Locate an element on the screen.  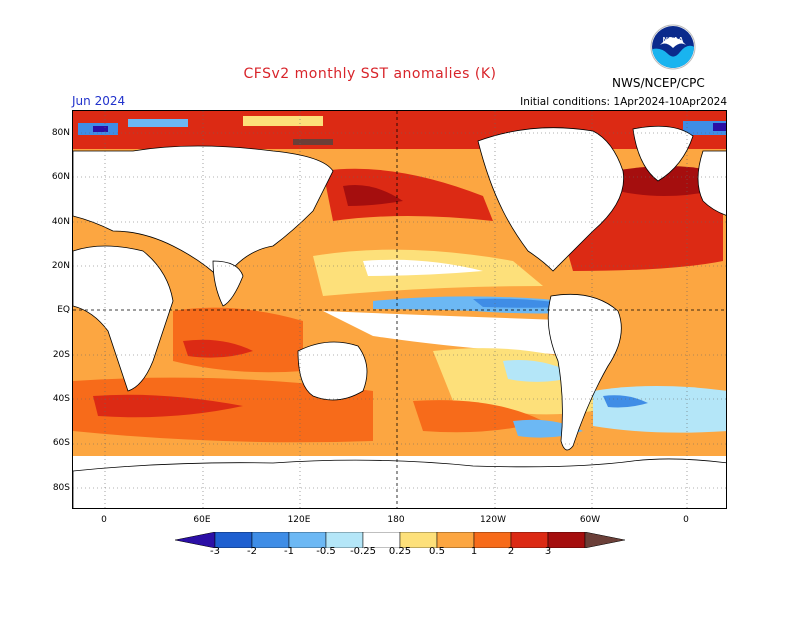
colorbar-level-label: 0.5 is located at coordinates (437, 551).